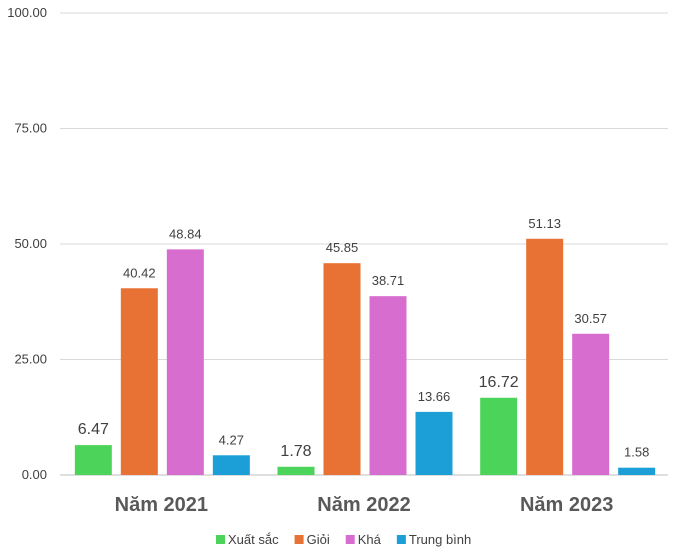 This screenshot has width=676, height=557. Describe the element at coordinates (370, 539) in the screenshot. I see `legend-label: Khá` at that location.